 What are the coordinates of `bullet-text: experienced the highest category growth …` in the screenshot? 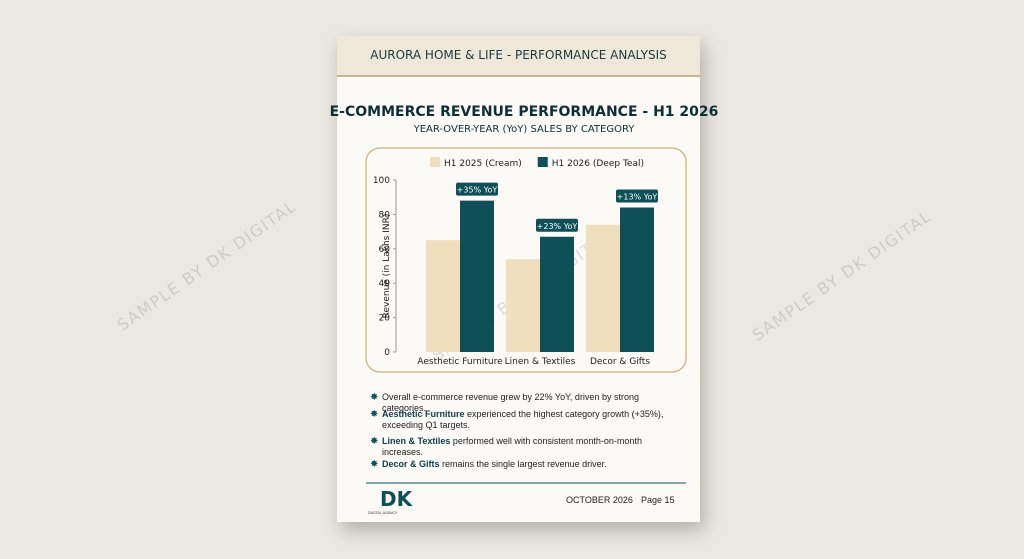 It's located at (523, 419).